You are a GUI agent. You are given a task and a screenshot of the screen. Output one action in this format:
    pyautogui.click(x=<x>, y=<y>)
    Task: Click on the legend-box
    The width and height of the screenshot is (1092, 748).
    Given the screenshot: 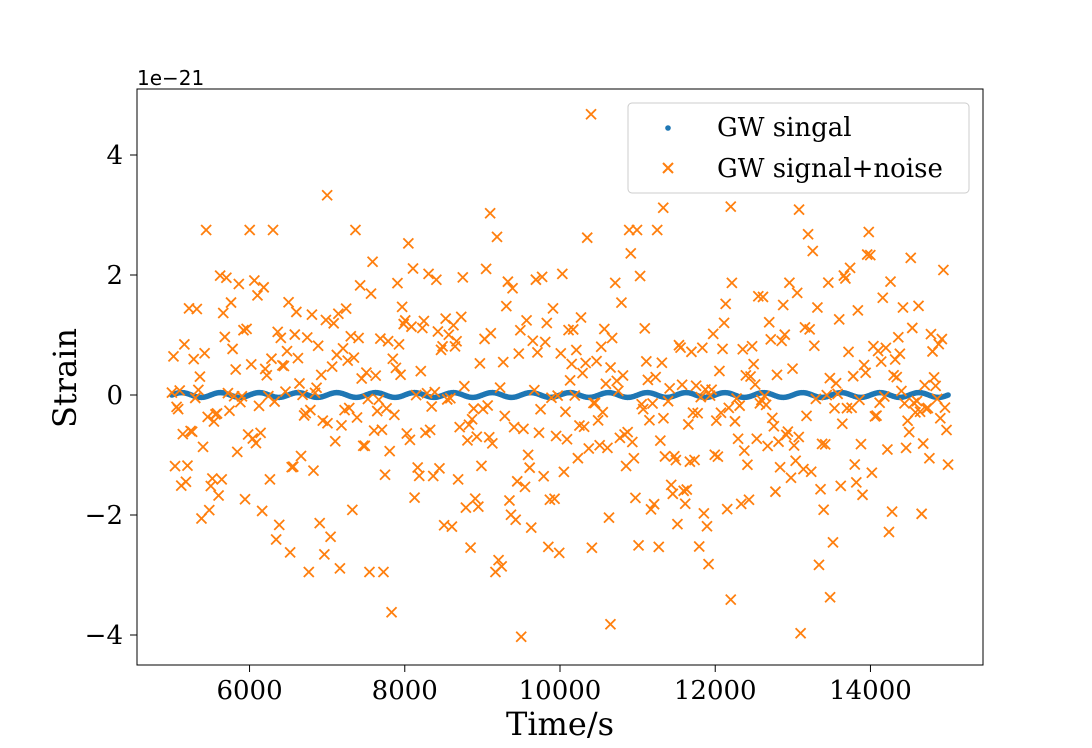 What is the action you would take?
    pyautogui.click(x=798, y=148)
    